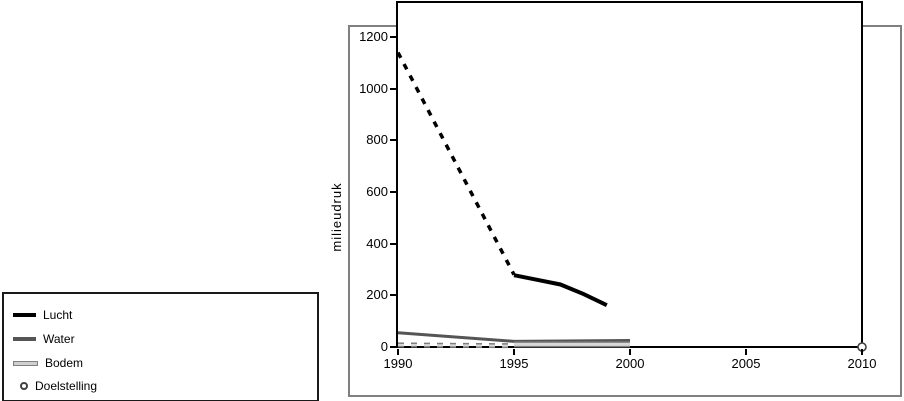 The image size is (904, 401). What do you see at coordinates (862, 363) in the screenshot?
I see `x-tick-label: 2010` at bounding box center [862, 363].